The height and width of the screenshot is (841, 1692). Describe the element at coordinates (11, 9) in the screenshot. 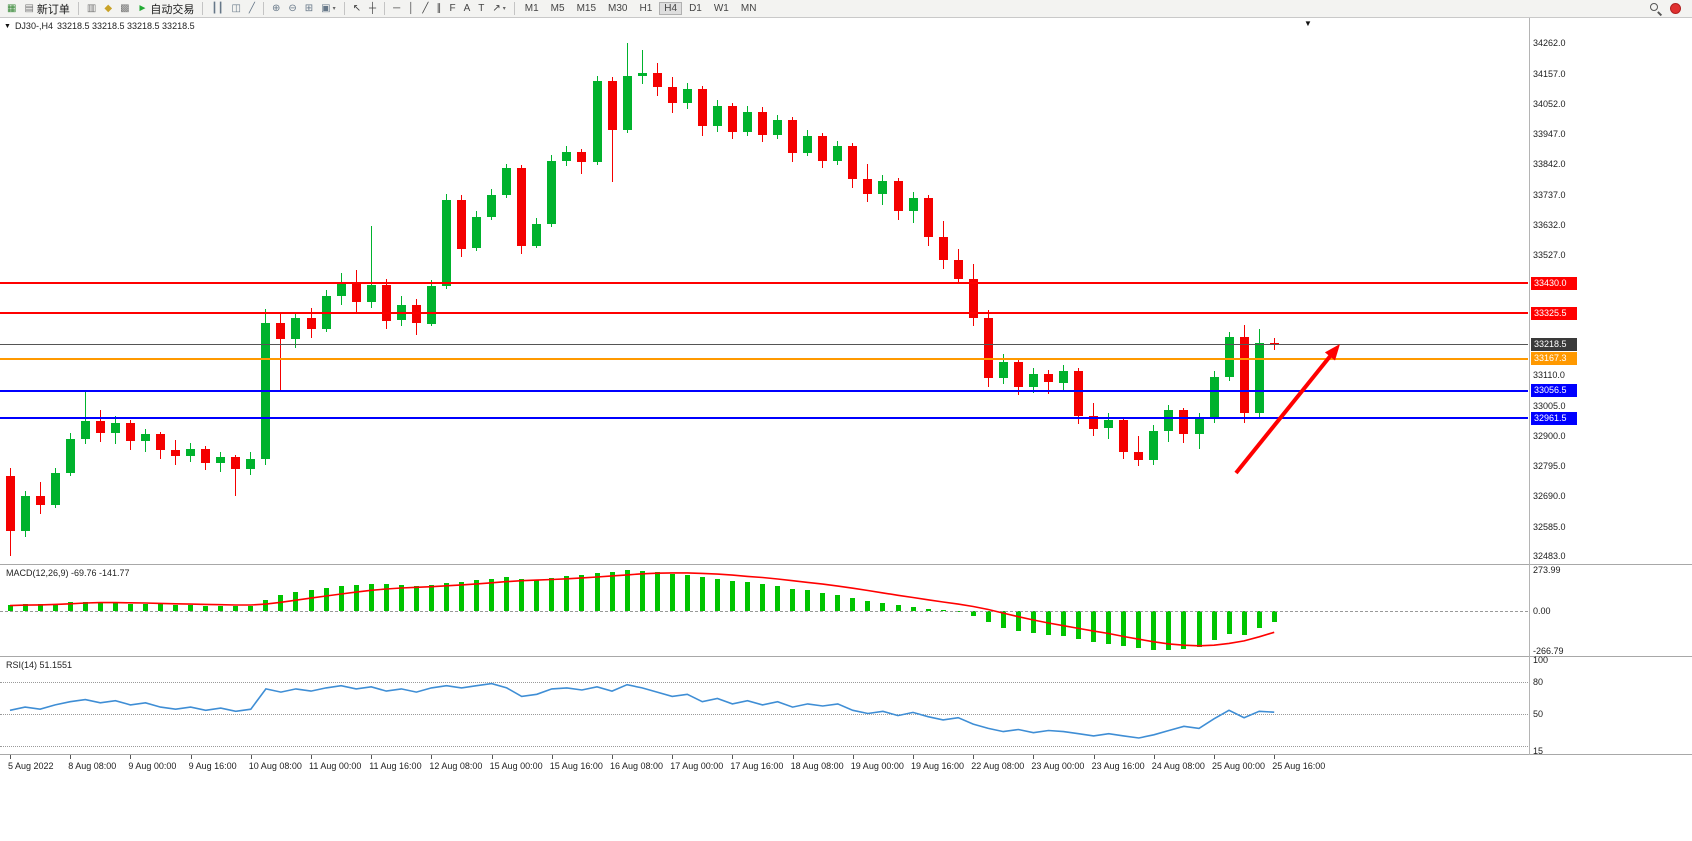

I see `new-chart-button: ▦` at that location.